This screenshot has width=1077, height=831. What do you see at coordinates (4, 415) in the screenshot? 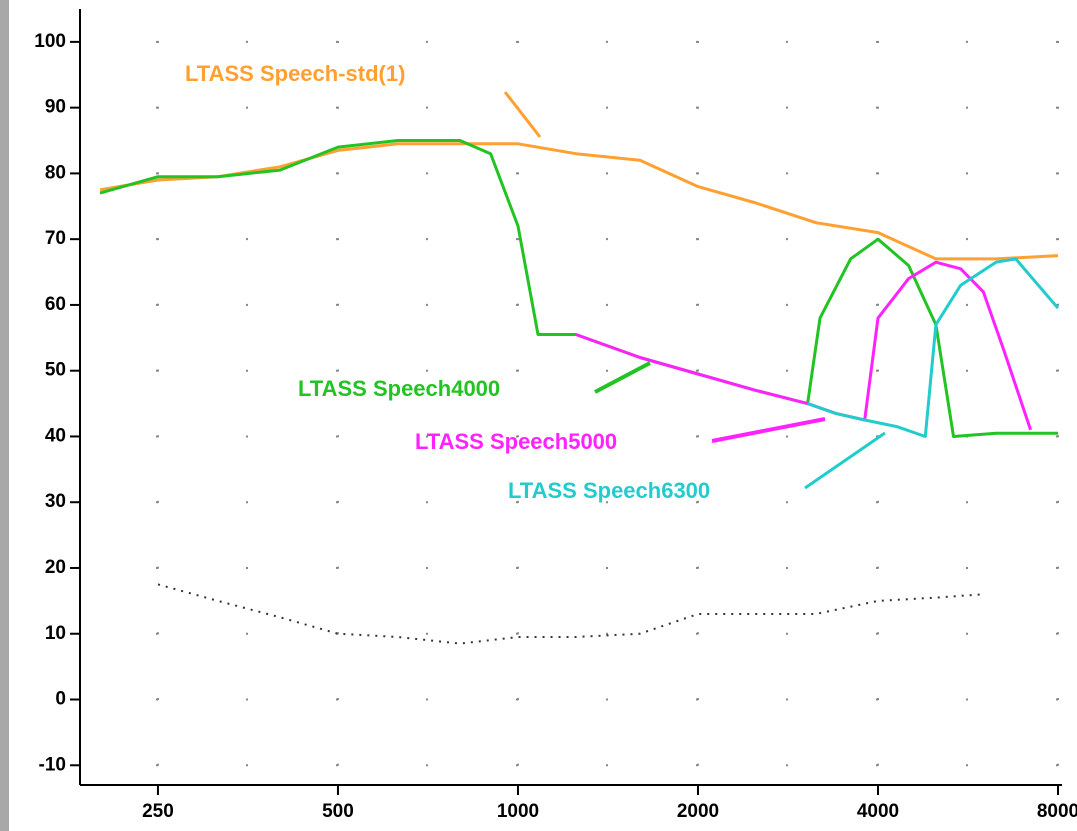
I see `left-strip` at bounding box center [4, 415].